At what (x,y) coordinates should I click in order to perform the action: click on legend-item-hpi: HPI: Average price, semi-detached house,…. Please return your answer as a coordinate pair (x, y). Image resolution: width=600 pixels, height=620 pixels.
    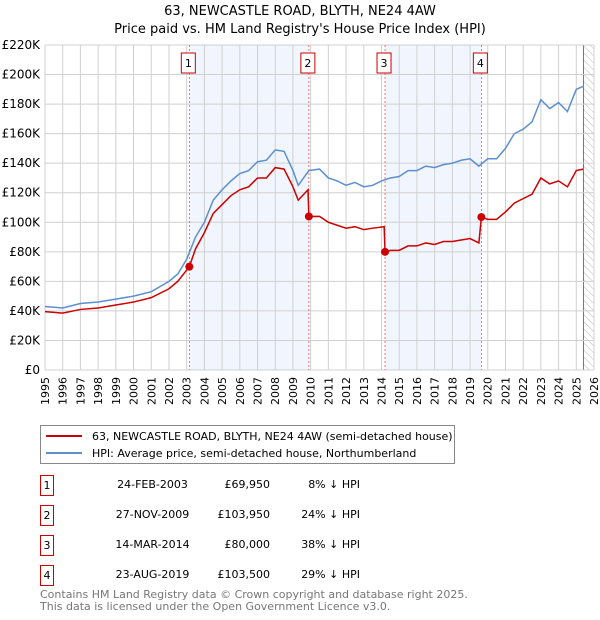
    Looking at the image, I should click on (231, 453).